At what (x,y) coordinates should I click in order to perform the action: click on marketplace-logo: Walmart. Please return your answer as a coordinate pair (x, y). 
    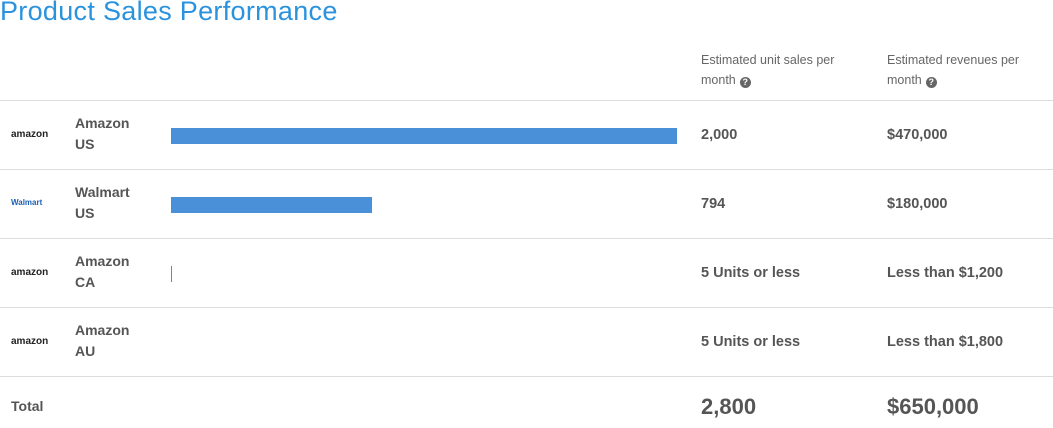
    Looking at the image, I should click on (27, 202).